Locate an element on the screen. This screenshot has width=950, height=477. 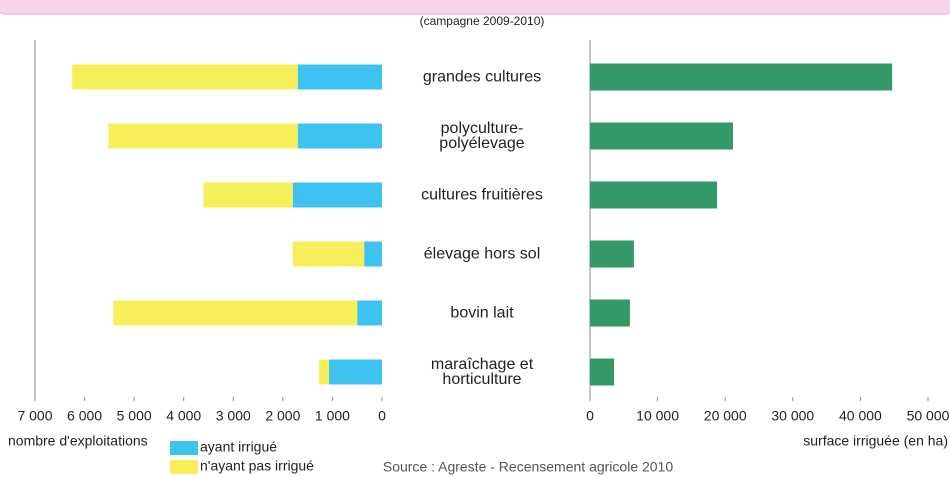
x-tick-label: 10 000 is located at coordinates (657, 416).